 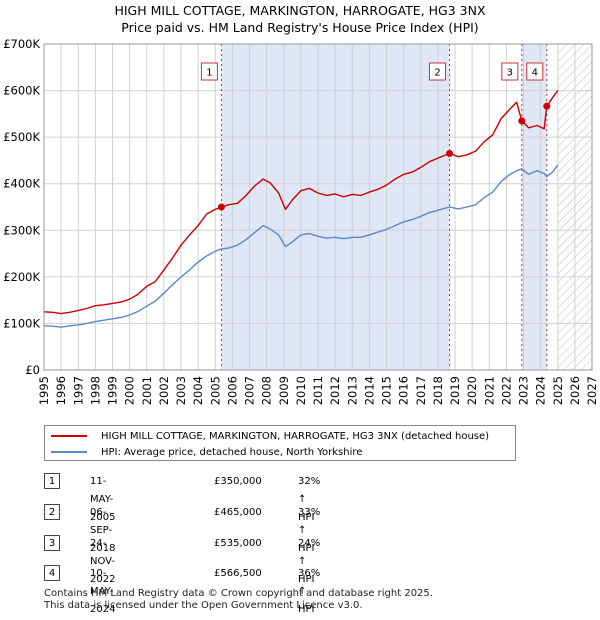 I want to click on sale-hpi-change: 33% ↑ HPI, so click(x=309, y=530).